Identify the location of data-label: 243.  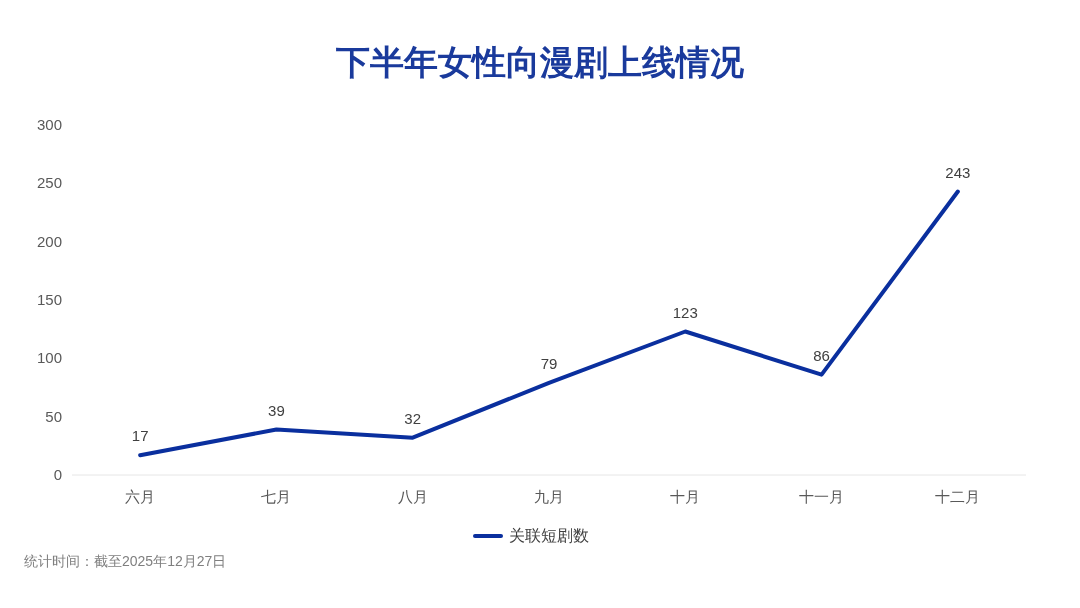
(958, 172).